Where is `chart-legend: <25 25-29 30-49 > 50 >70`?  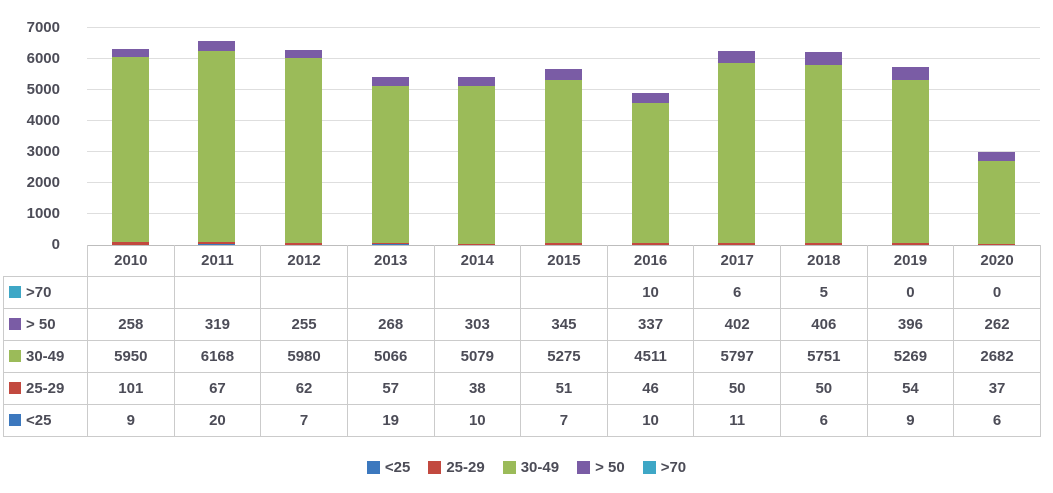
chart-legend: <25 25-29 30-49 > 50 >70 is located at coordinates (526, 467).